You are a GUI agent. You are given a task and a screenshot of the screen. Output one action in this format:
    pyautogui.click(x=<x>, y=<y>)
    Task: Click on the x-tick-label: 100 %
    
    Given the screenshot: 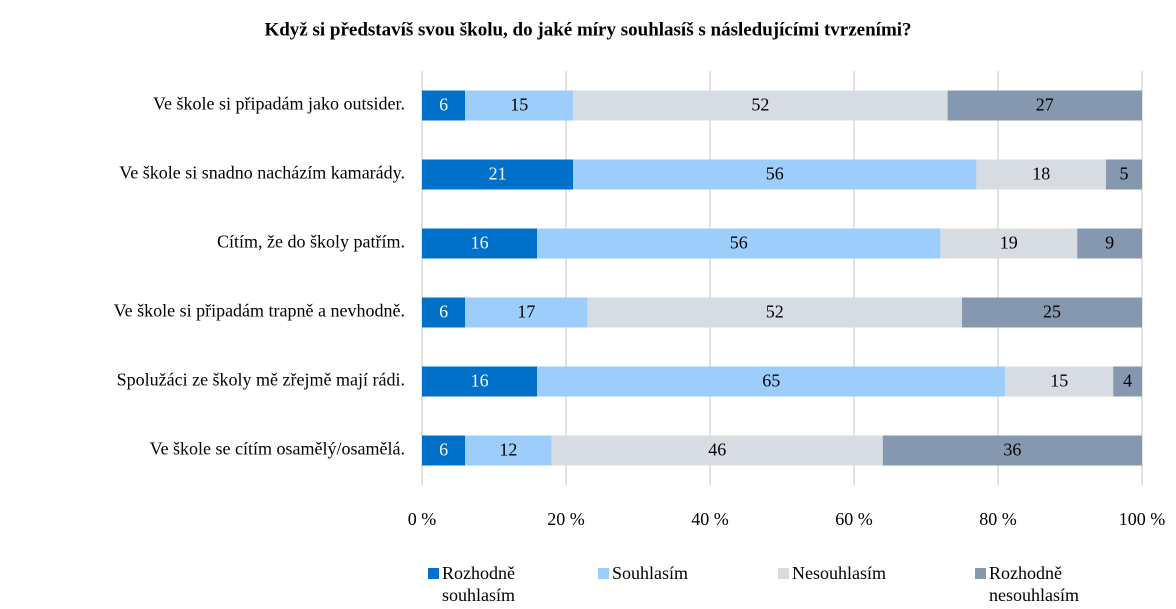 What is the action you would take?
    pyautogui.click(x=1142, y=519)
    